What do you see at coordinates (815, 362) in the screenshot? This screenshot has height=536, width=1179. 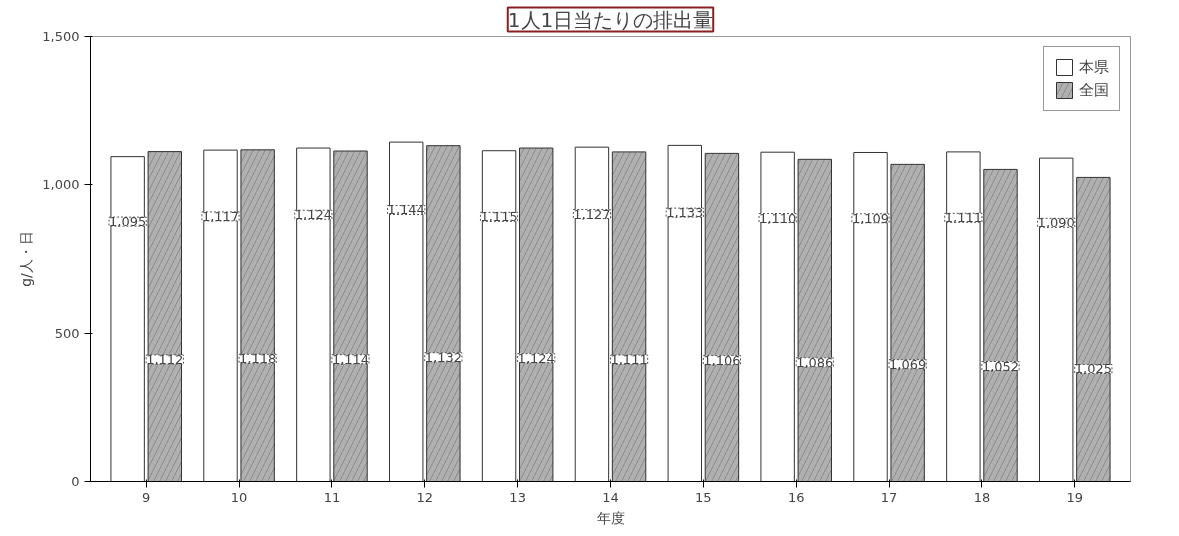 I see `data-label: 1,086` at bounding box center [815, 362].